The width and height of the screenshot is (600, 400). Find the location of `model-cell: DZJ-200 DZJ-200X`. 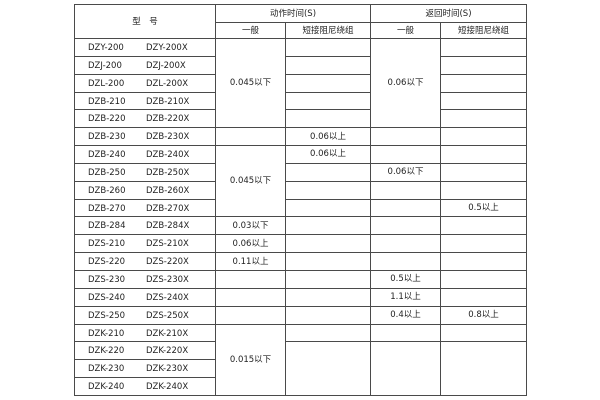

model-cell: DZJ-200 DZJ-200X is located at coordinates (145, 65).